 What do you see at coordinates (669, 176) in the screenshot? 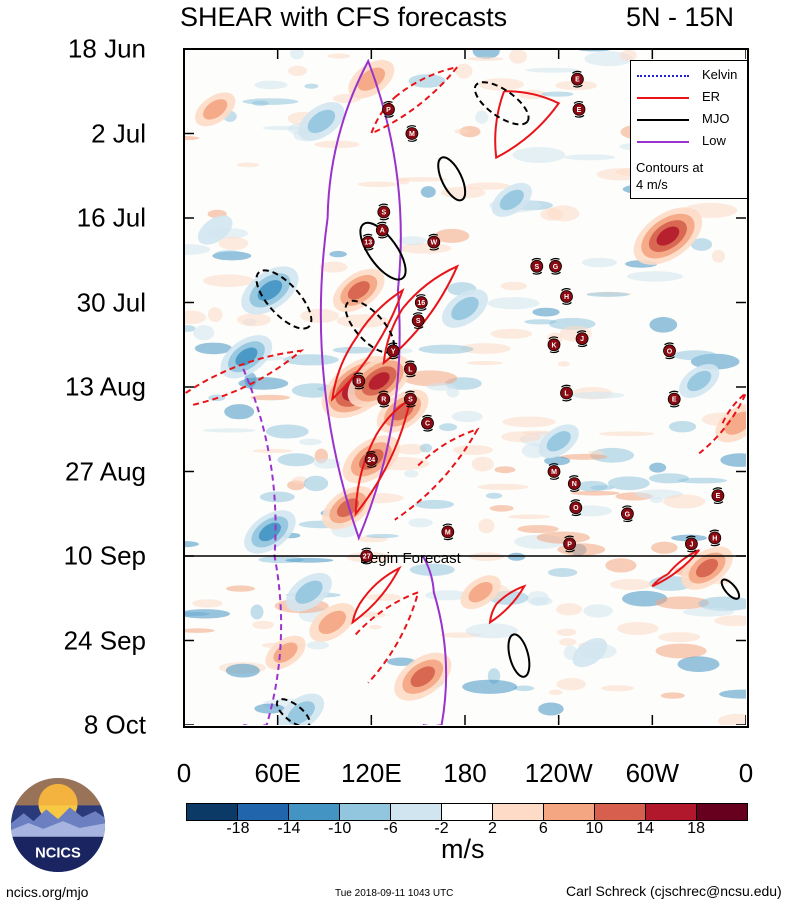
I see `legend-note: Contours at 4 m/s` at bounding box center [669, 176].